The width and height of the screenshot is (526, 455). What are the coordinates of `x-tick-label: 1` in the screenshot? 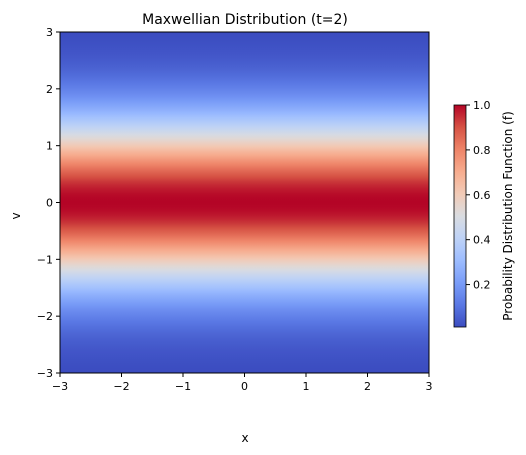 It's located at (306, 386).